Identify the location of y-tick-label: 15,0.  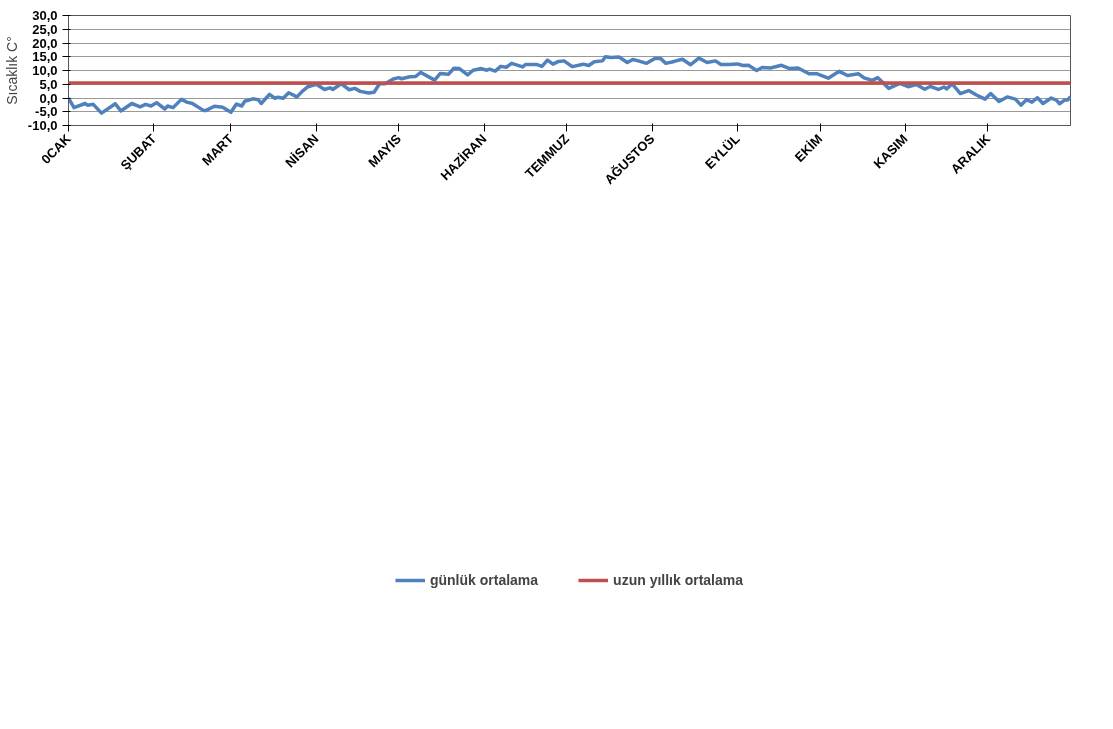
(45, 57).